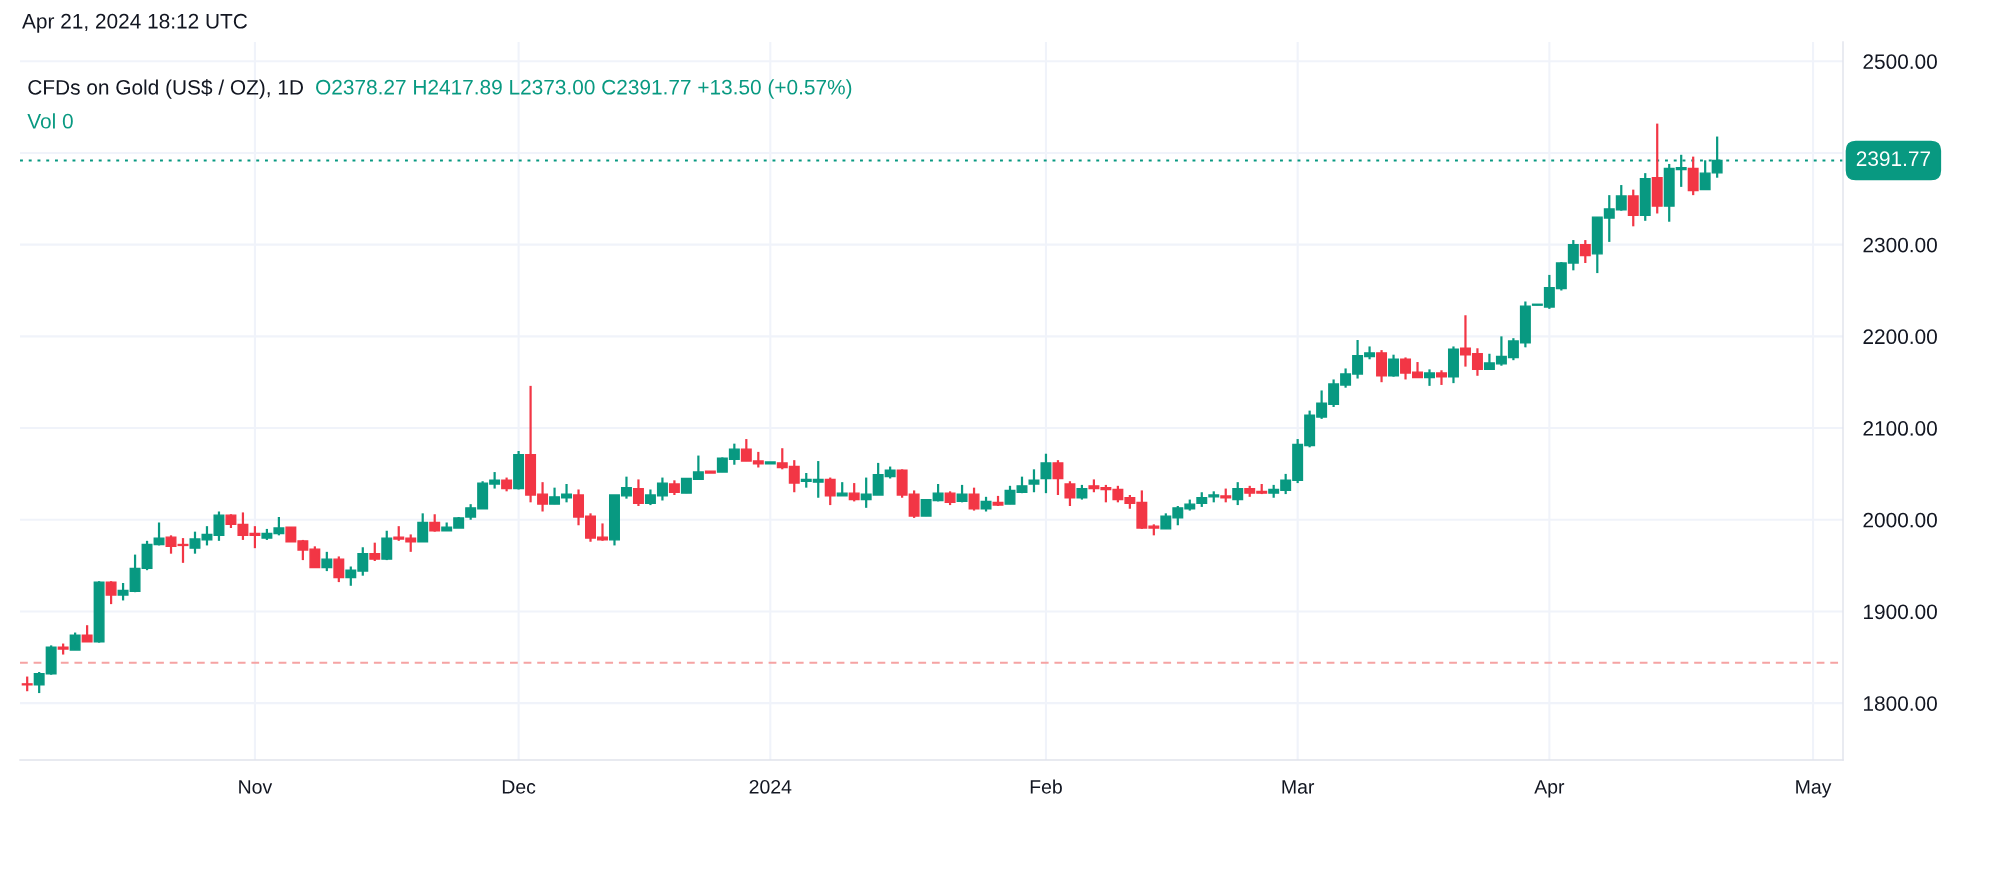  What do you see at coordinates (1893, 159) in the screenshot?
I see `ref-line-label: 2391.77` at bounding box center [1893, 159].